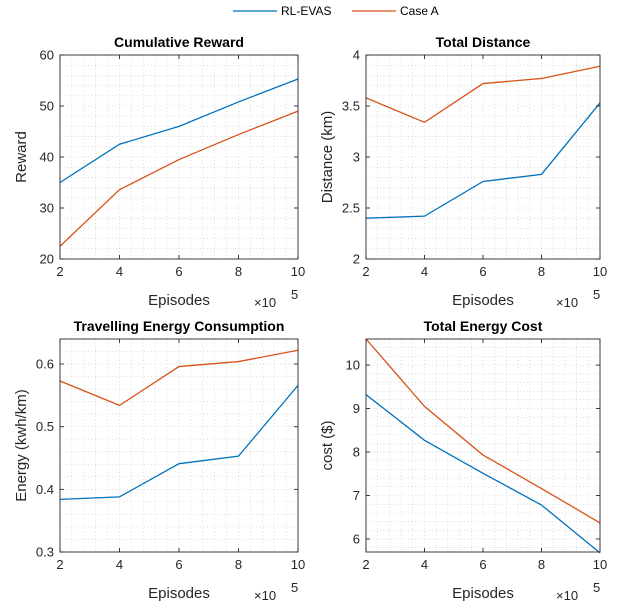 The image size is (624, 610). I want to click on y-axis-label: Energy (kwh/km), so click(21, 445).